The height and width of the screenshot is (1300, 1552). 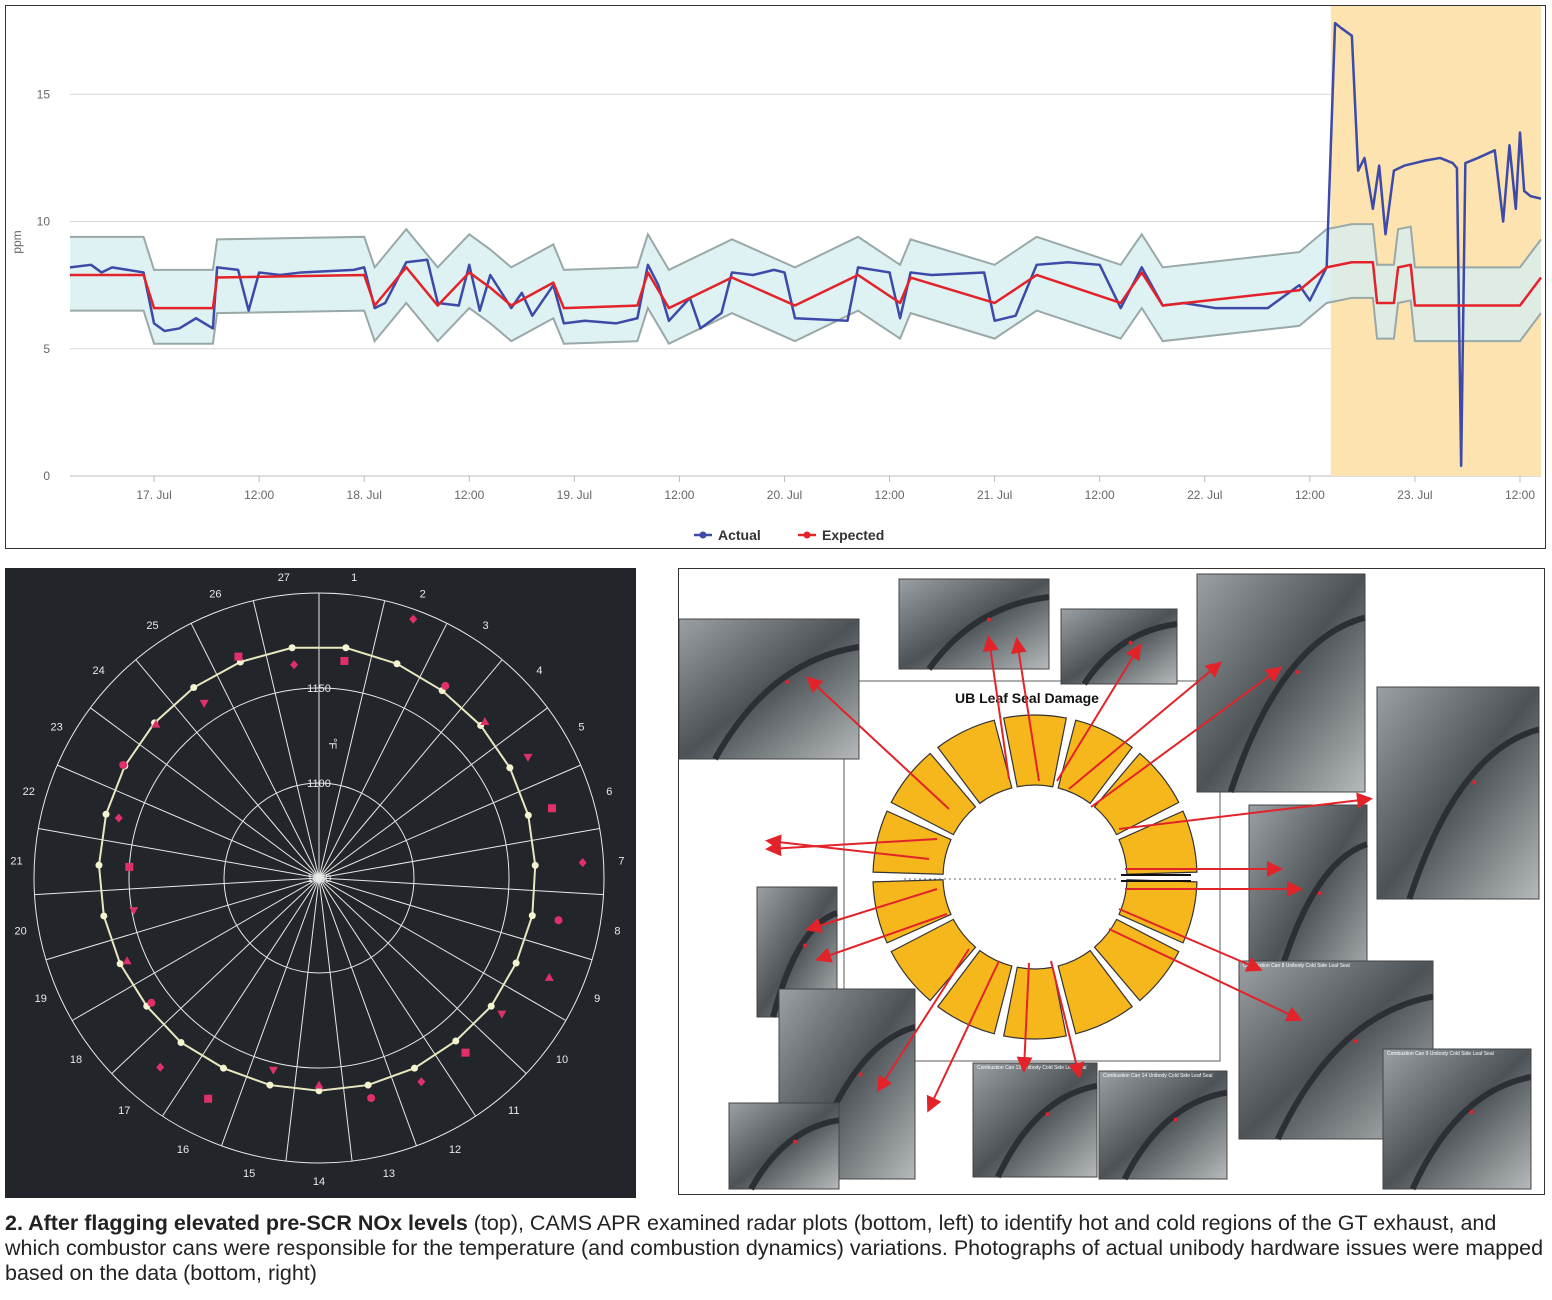 I want to click on can-label: 10, so click(x=562, y=1060).